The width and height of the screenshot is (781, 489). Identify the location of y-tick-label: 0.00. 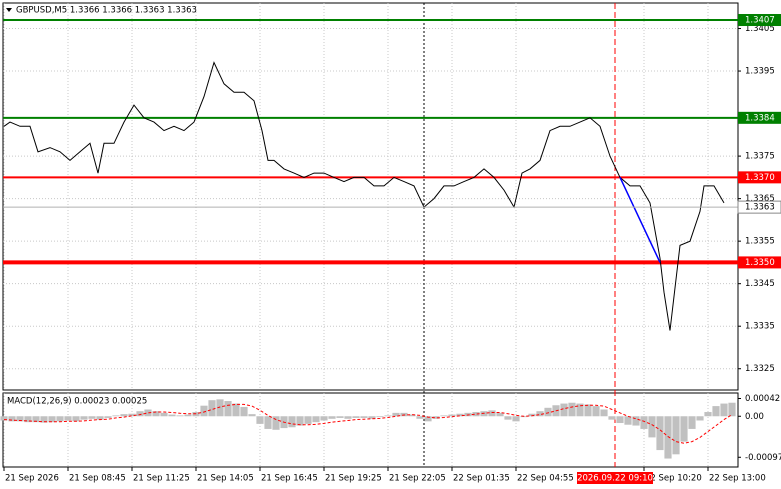
(754, 417).